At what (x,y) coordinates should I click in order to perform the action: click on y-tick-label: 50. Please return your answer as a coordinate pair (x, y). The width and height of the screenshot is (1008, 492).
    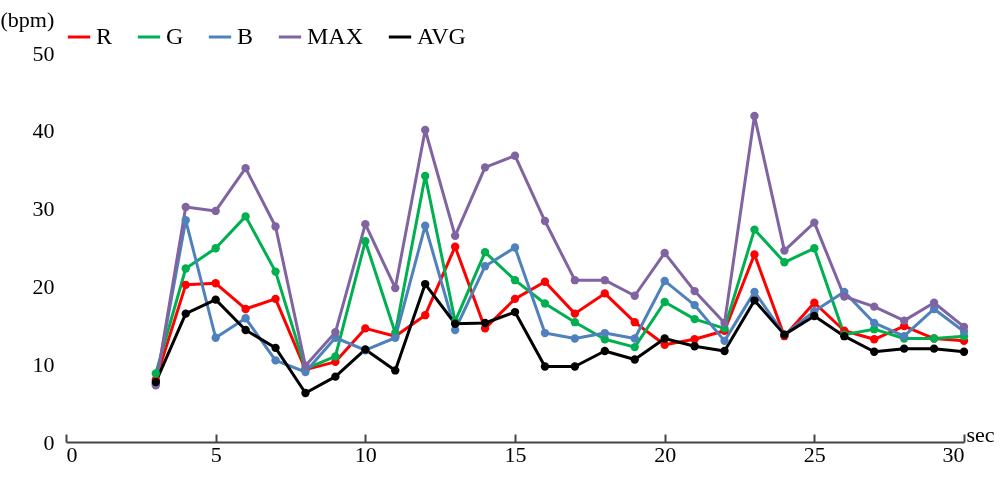
    Looking at the image, I should click on (43, 53).